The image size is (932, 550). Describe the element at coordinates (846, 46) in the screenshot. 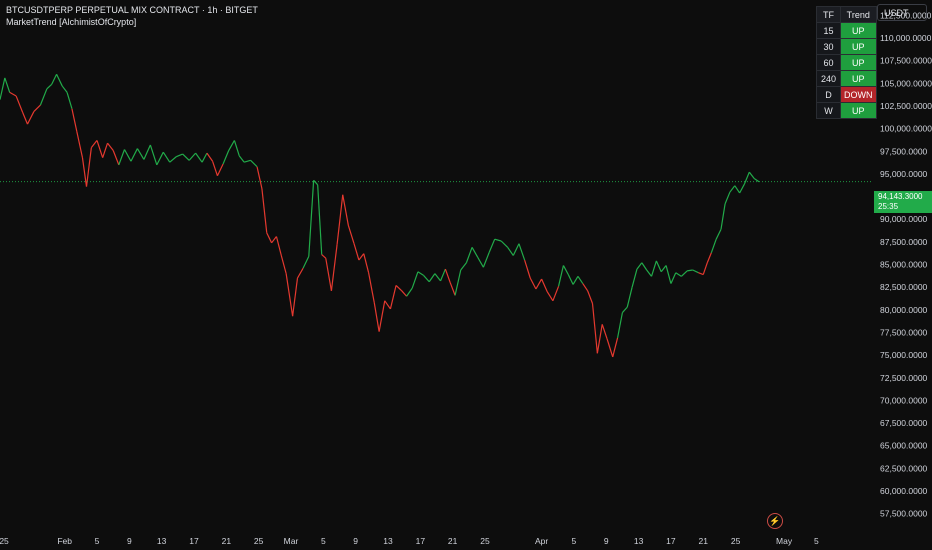

I see `trend-row: 30 UP` at that location.